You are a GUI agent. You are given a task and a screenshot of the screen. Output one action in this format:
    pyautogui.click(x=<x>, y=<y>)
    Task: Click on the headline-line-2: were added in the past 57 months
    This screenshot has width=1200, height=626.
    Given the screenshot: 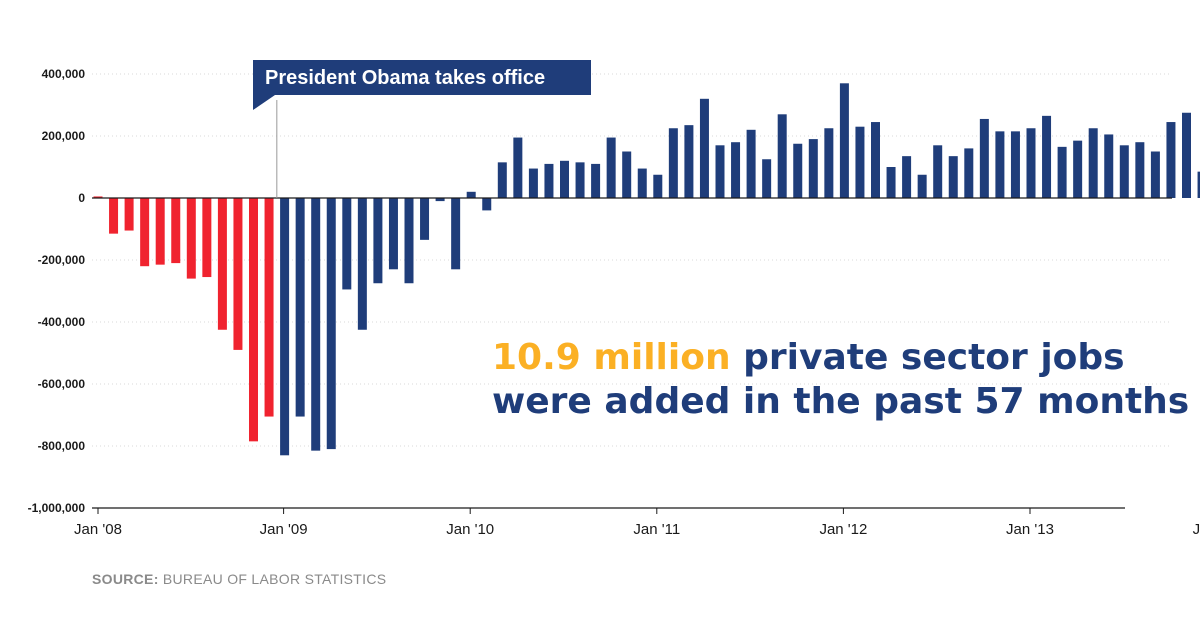 What is the action you would take?
    pyautogui.click(x=841, y=401)
    